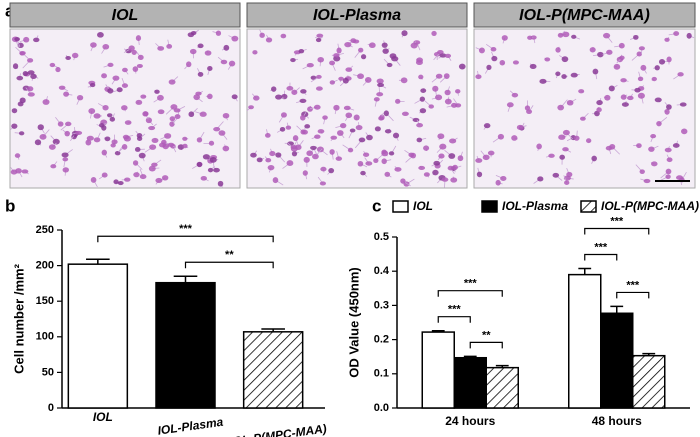 The height and width of the screenshot is (437, 700). Describe the element at coordinates (229, 255) in the screenshot. I see `significance-label: **` at that location.